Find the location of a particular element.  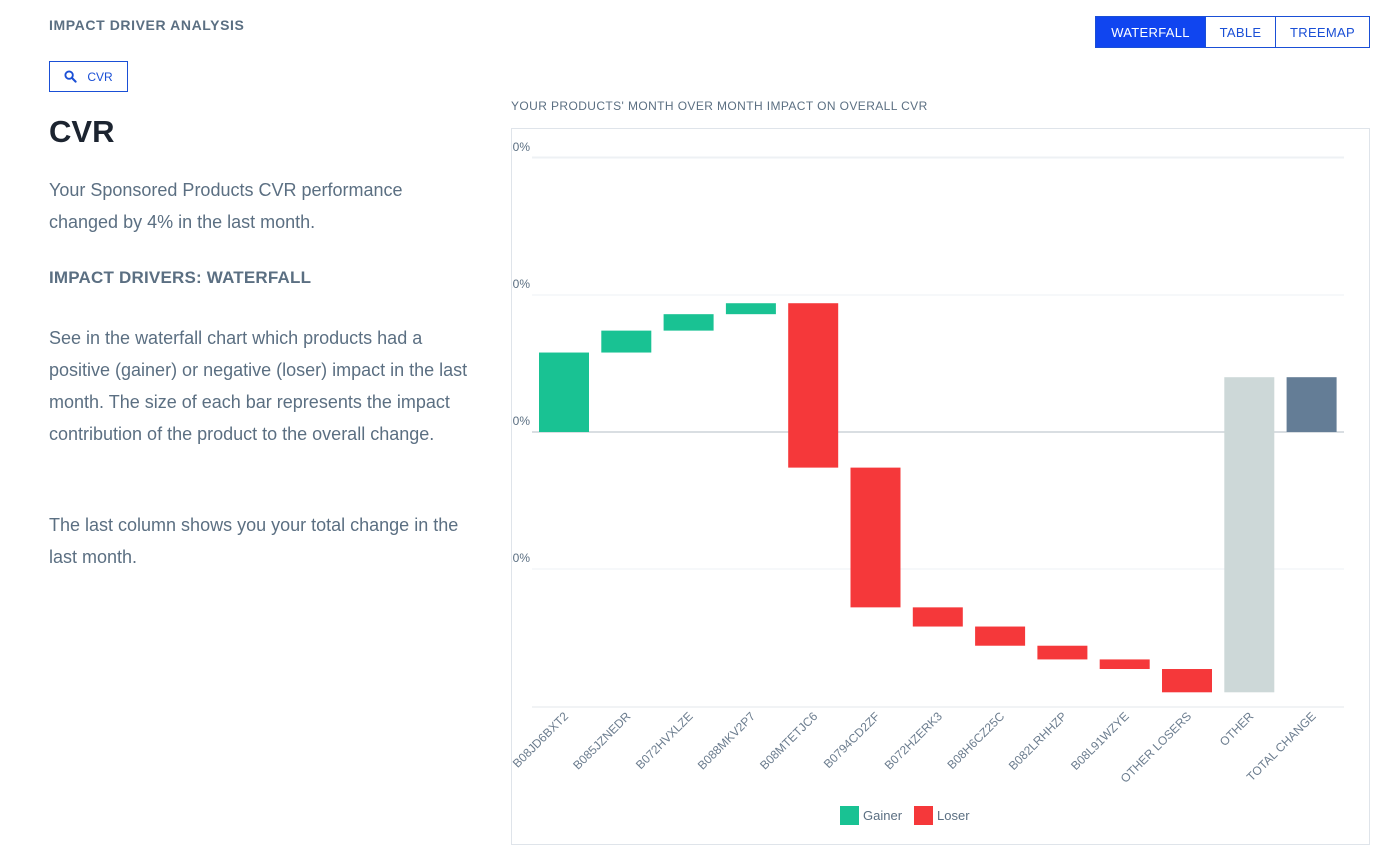

legend-label-gainer: Gainer is located at coordinates (883, 815).